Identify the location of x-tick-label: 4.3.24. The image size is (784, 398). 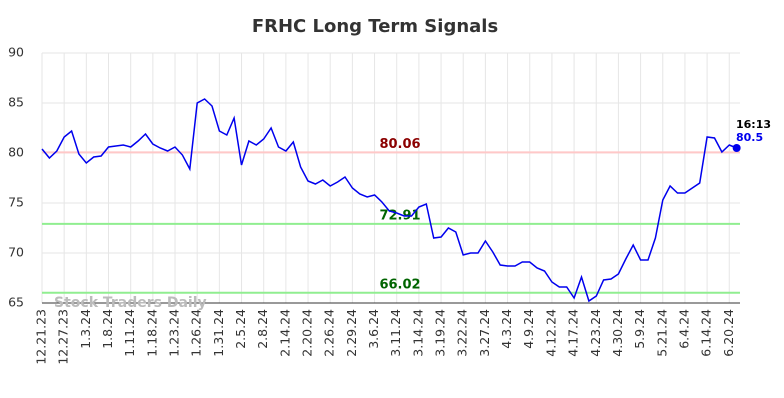
(506, 329).